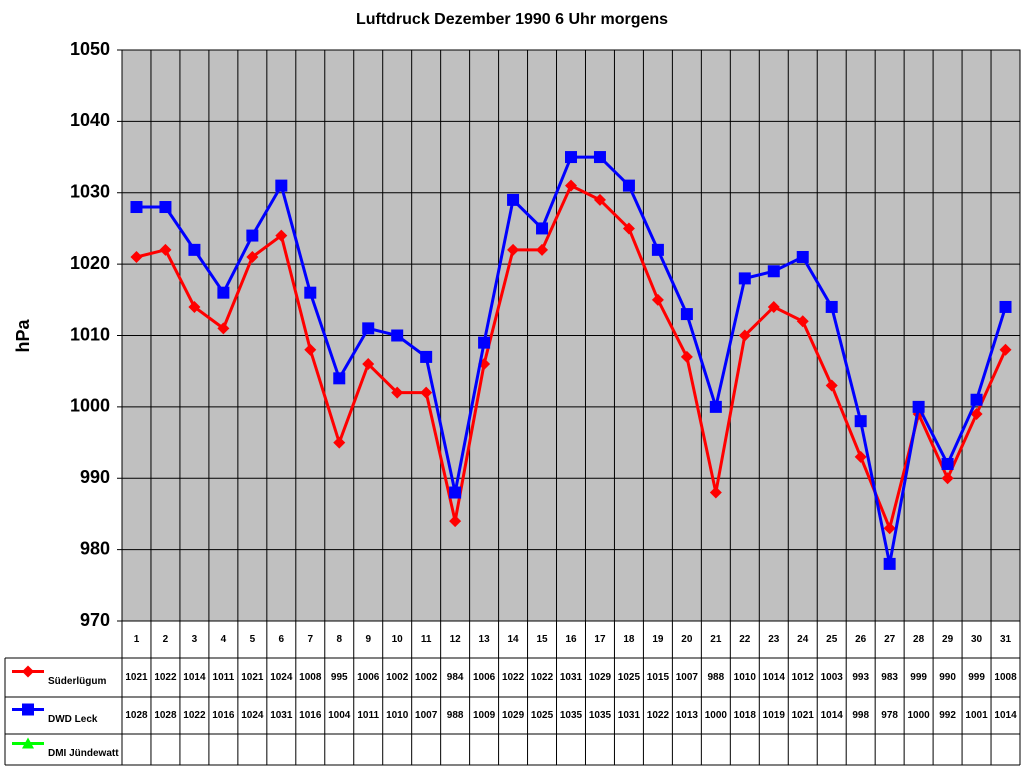  I want to click on table-value: 978, so click(889, 715).